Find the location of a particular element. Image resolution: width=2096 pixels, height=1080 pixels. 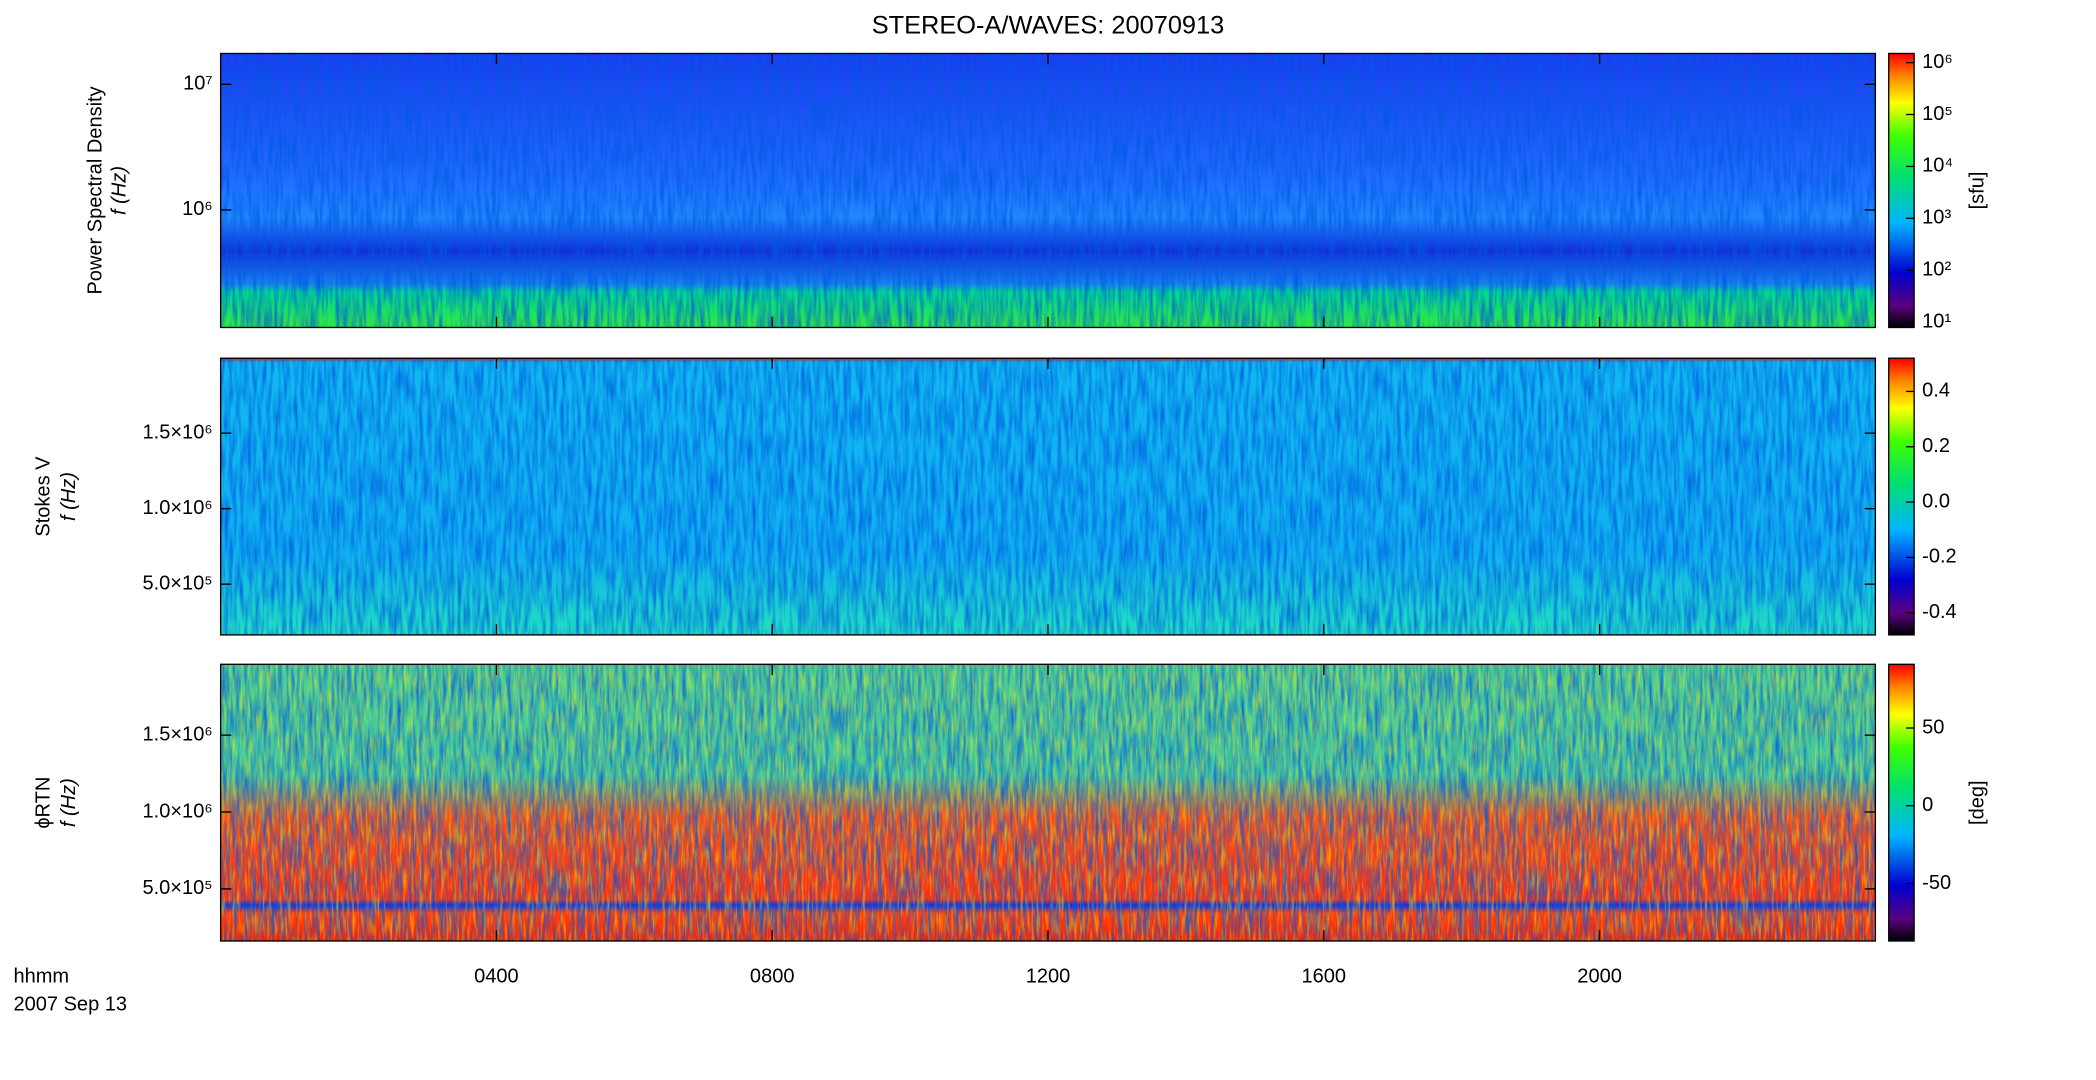

y-axis-label: ϕRTN is located at coordinates (43, 803).